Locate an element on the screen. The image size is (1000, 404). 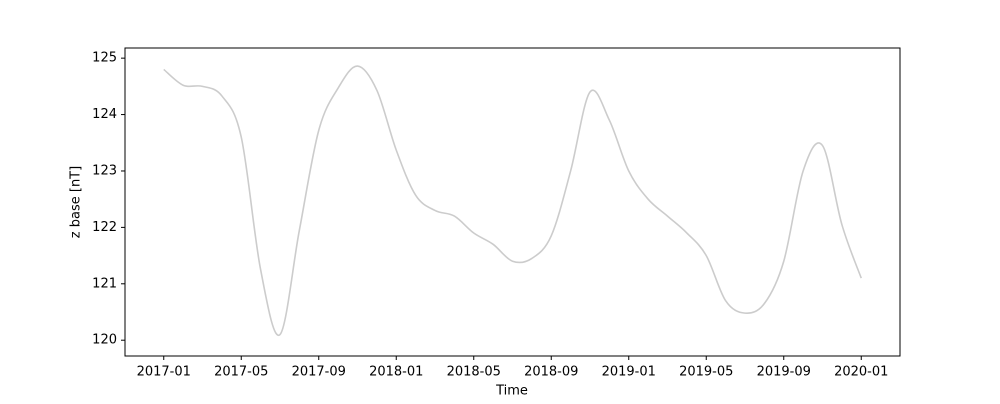
x-tick-label: 2018-09 is located at coordinates (551, 372).